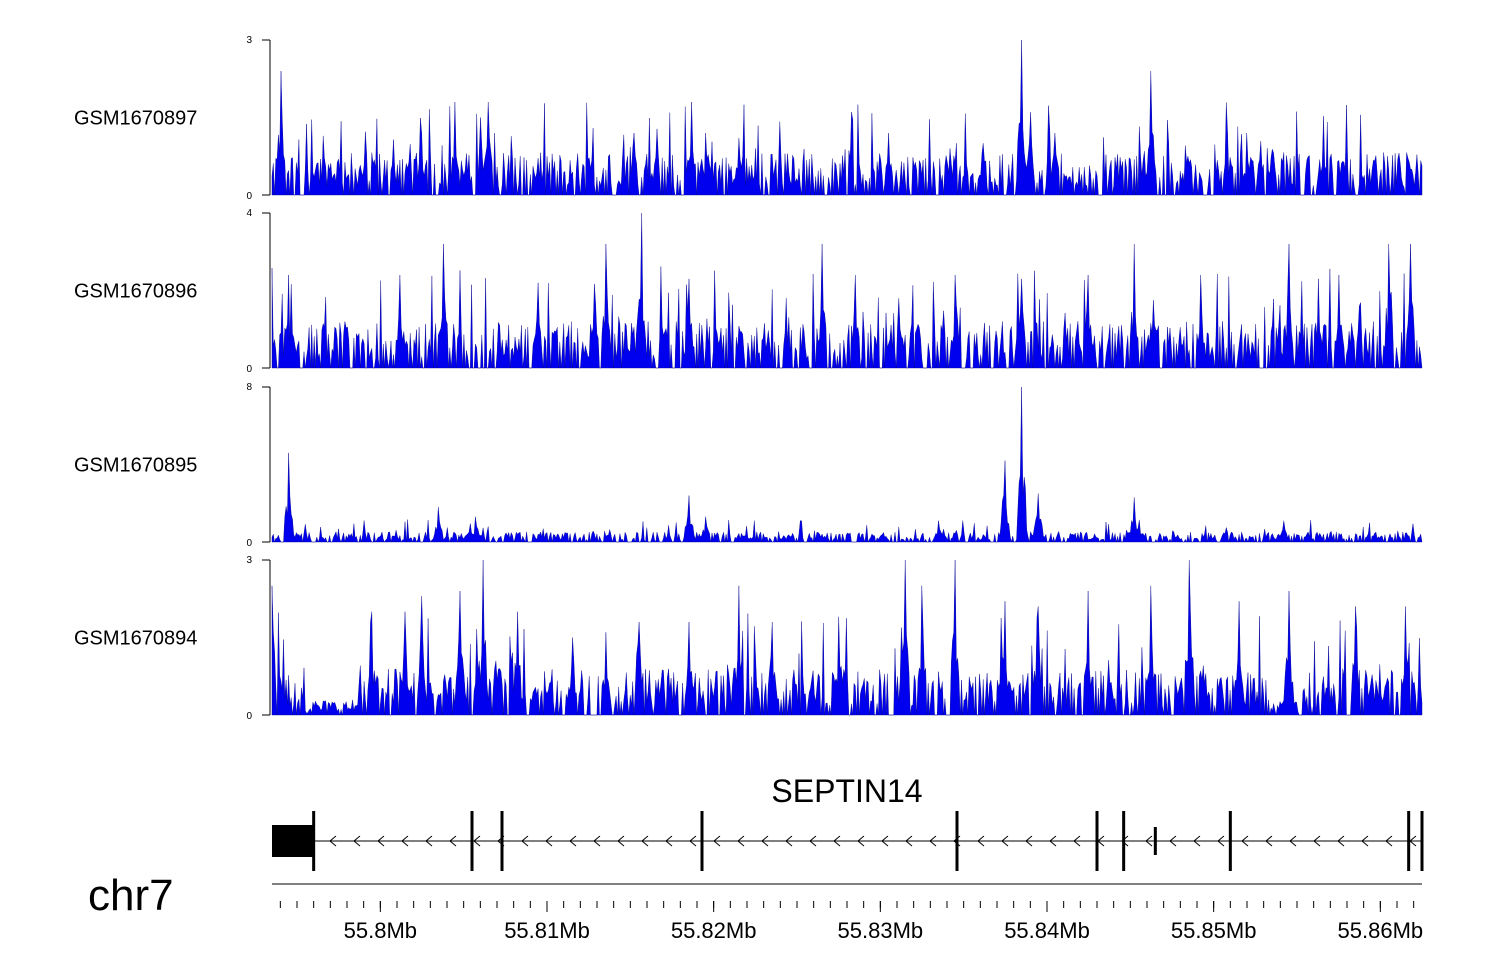 This screenshot has height=980, width=1500. What do you see at coordinates (249, 387) in the screenshot?
I see `y-tick-label: 8` at bounding box center [249, 387].